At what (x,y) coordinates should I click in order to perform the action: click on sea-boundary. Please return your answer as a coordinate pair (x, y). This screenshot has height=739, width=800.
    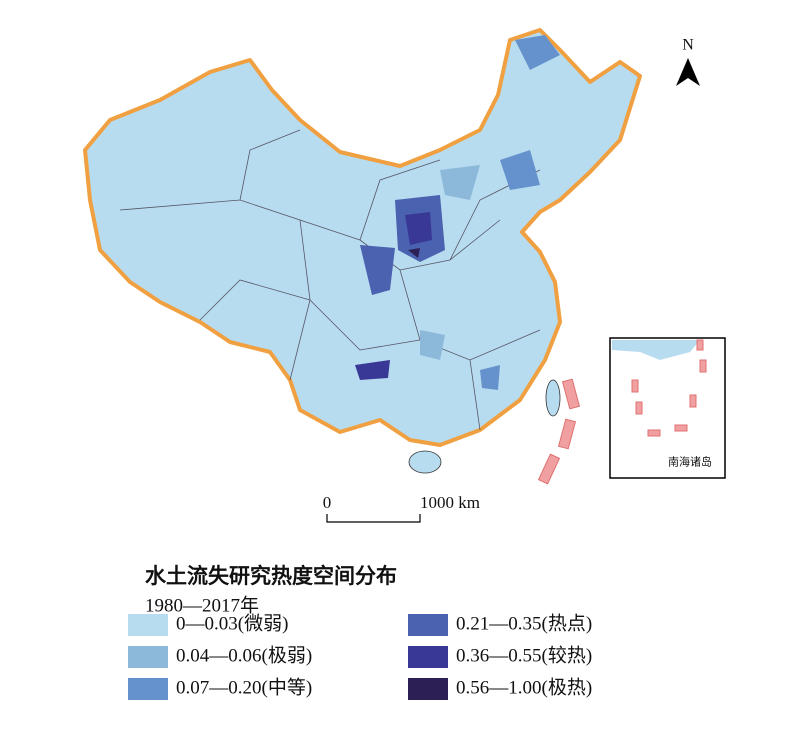
    Looking at the image, I should click on (559, 431).